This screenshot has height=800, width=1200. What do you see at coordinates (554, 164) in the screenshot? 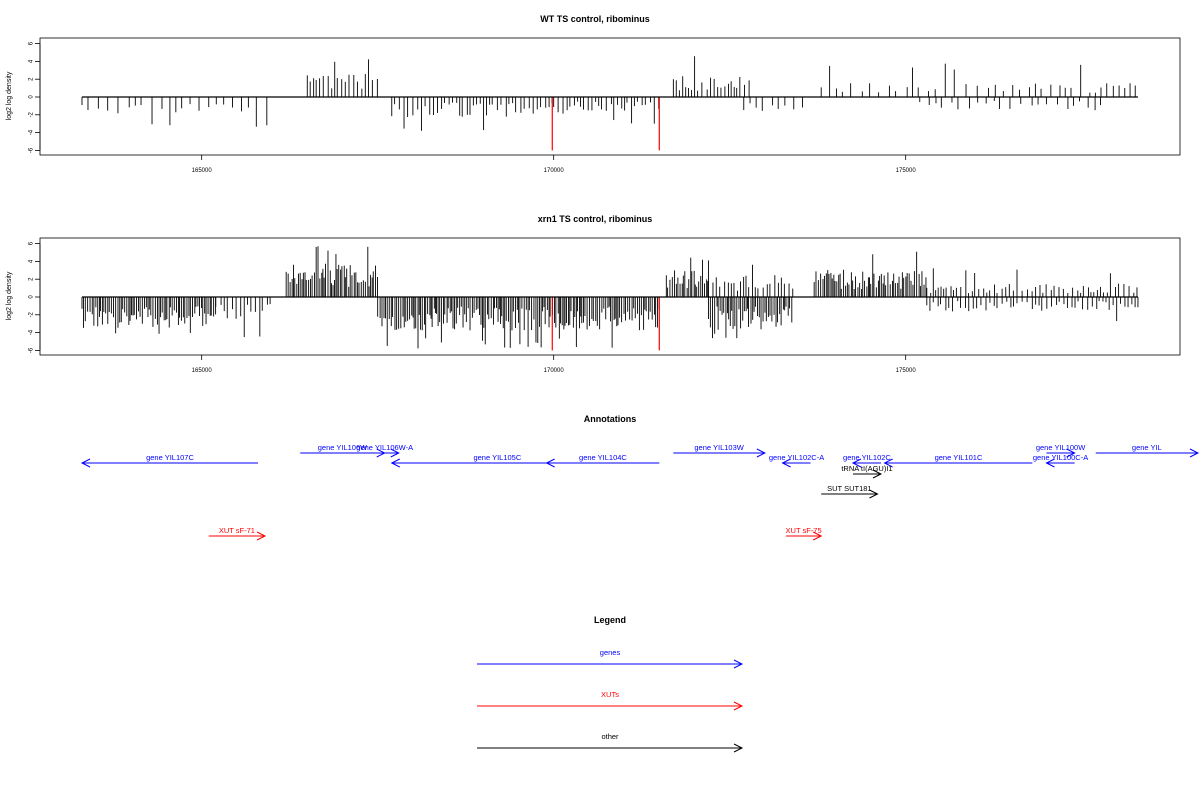
I see `wt-x-axis: 165000 170000 175000` at bounding box center [554, 164].